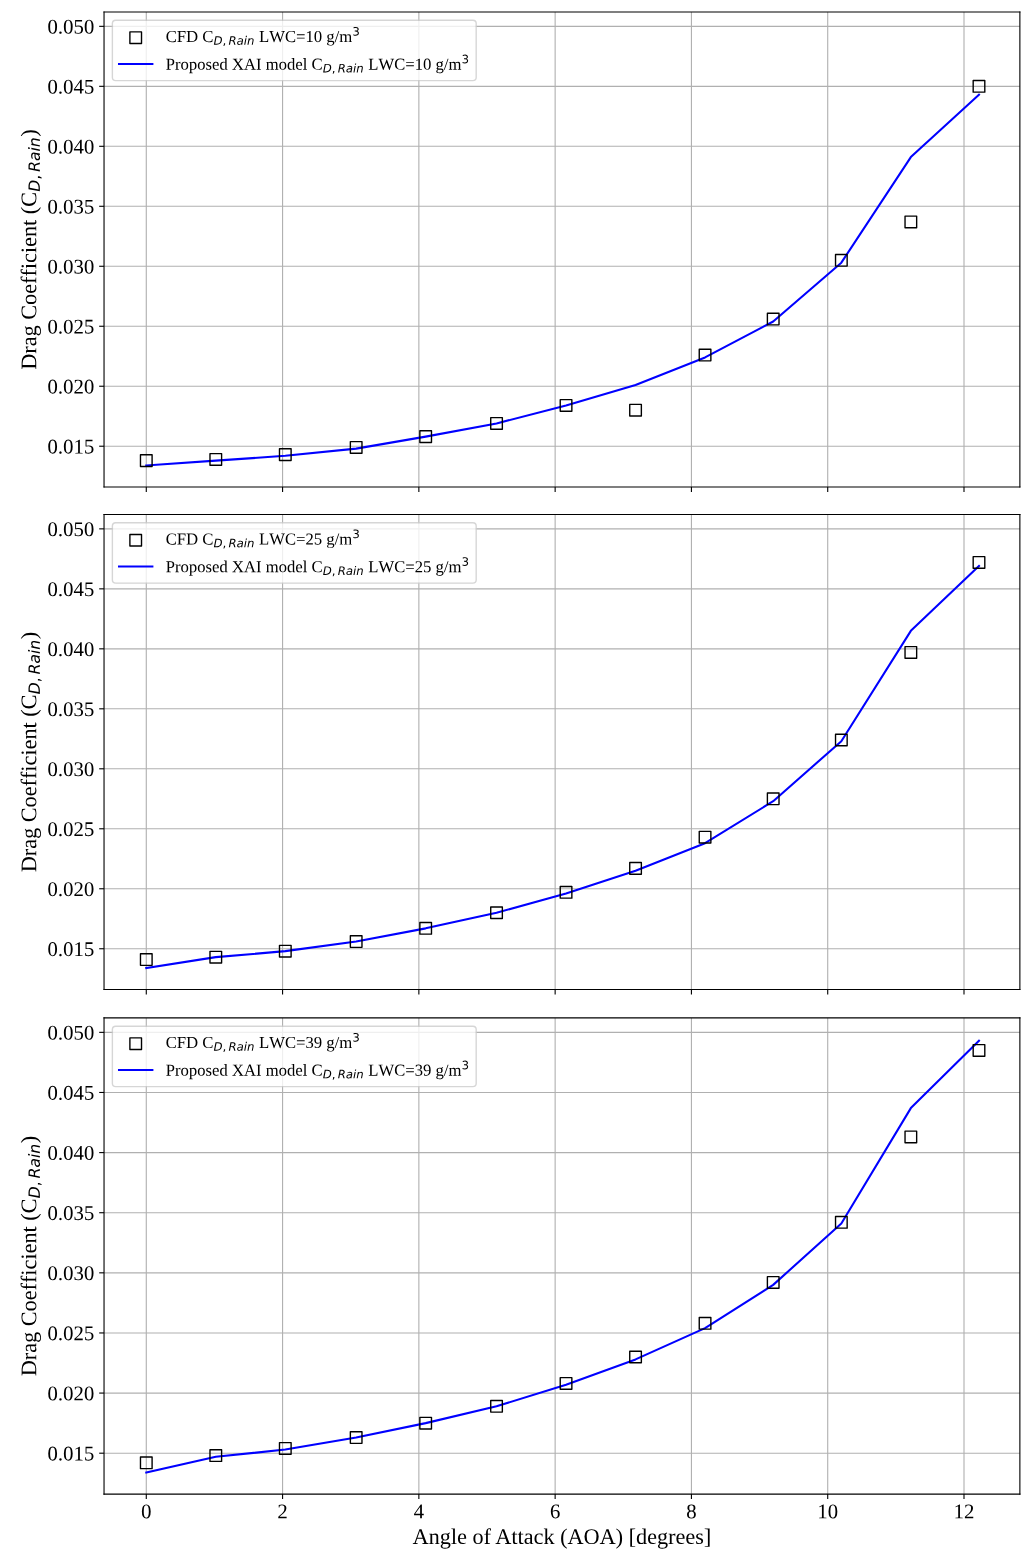 The width and height of the screenshot is (1025, 1551). What do you see at coordinates (964, 1511) in the screenshot?
I see `x-tick-label: 12` at bounding box center [964, 1511].